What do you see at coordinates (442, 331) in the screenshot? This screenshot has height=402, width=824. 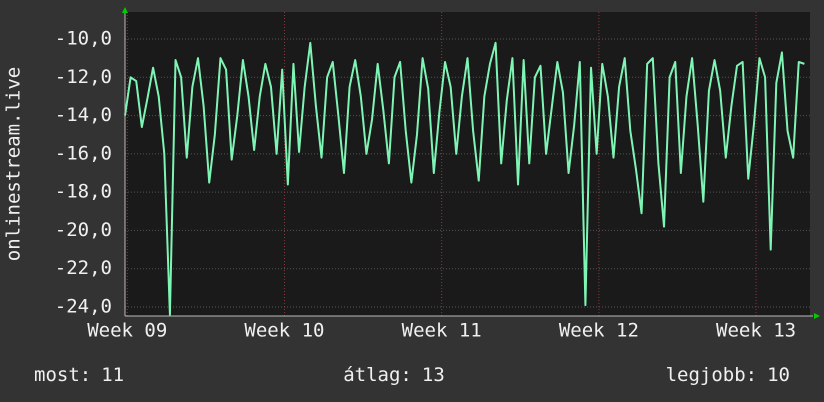 I see `x-tick-label: Week 11` at bounding box center [442, 331].